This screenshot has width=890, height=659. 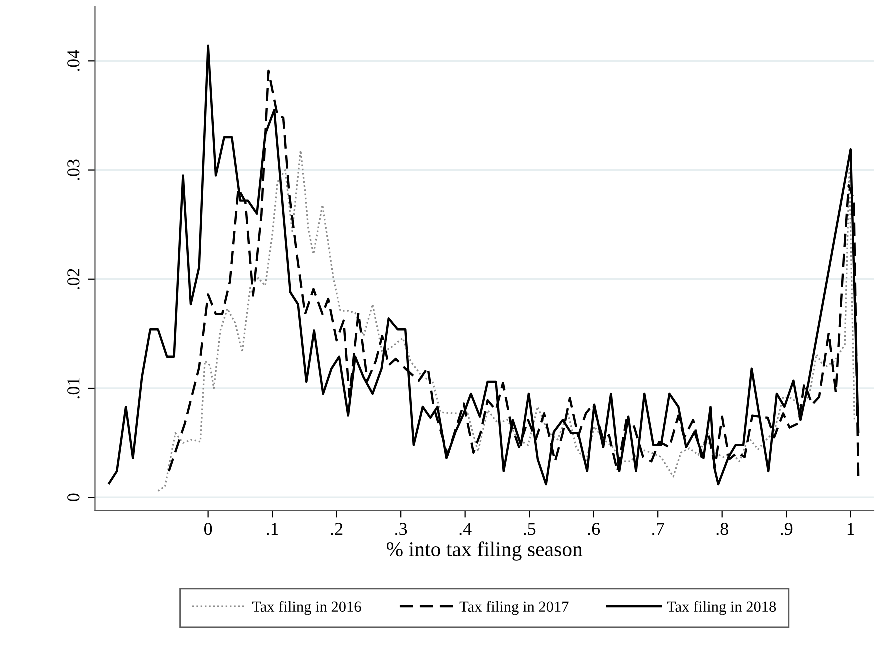 I want to click on y-tick-label: 0, so click(x=74, y=498).